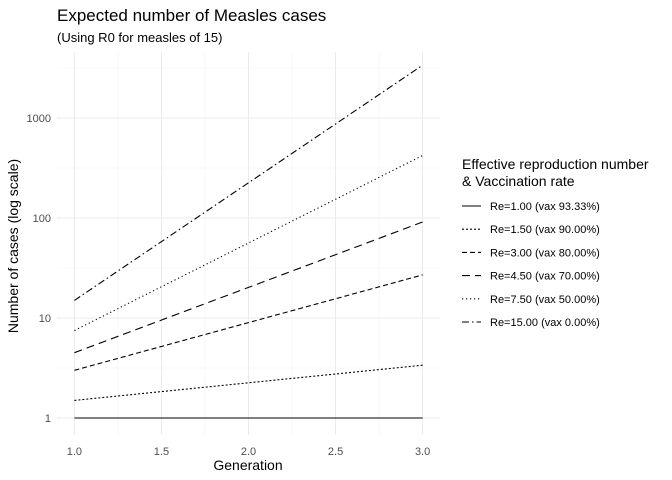 This screenshot has height=480, width=672. Describe the element at coordinates (48, 419) in the screenshot. I see `y-tick-label: 1` at that location.